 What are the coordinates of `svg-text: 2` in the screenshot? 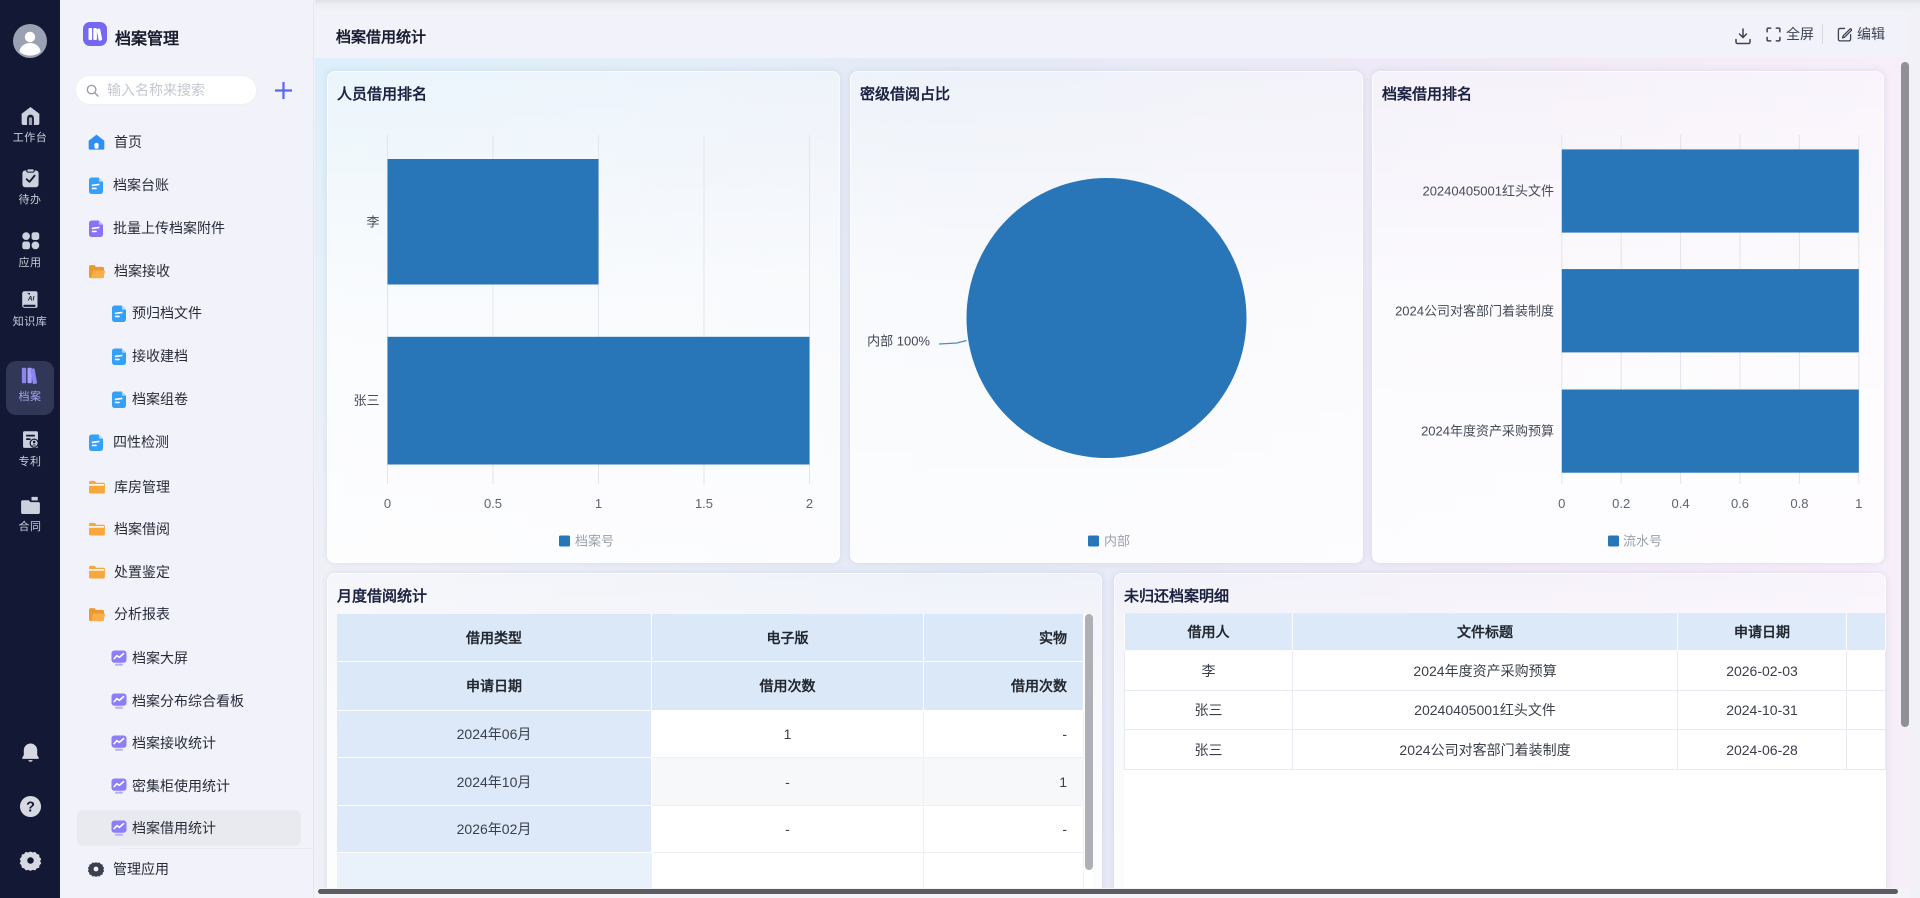 It's located at (809, 503).